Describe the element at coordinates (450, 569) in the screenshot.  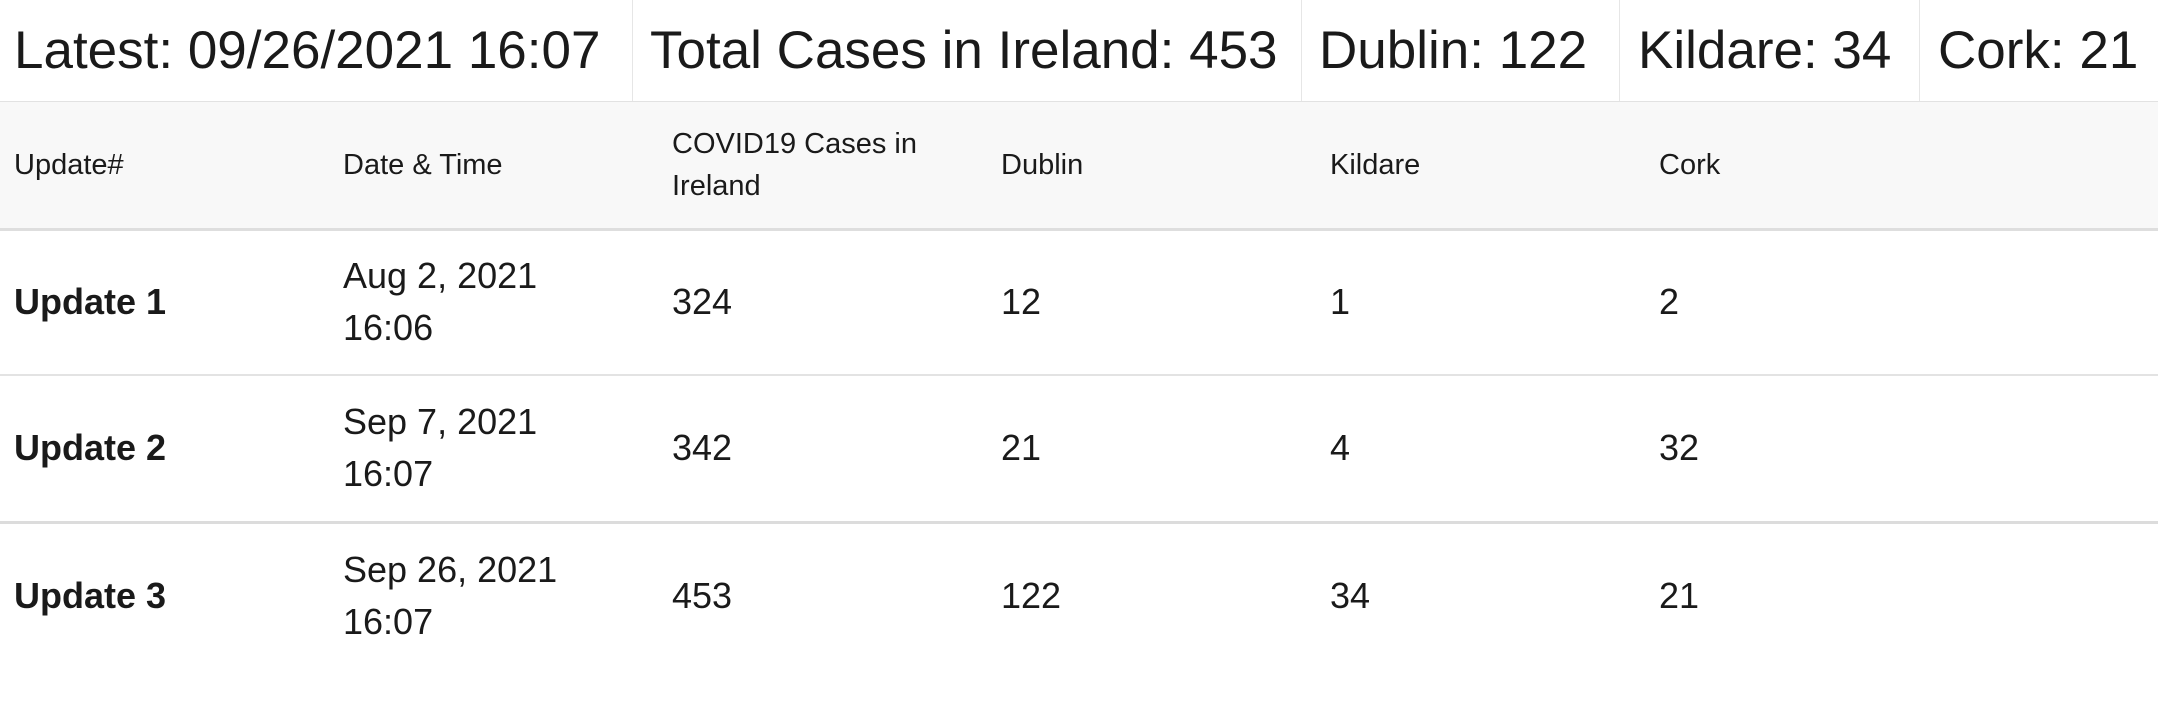
I see `date-text: Sep 26, 2021` at that location.